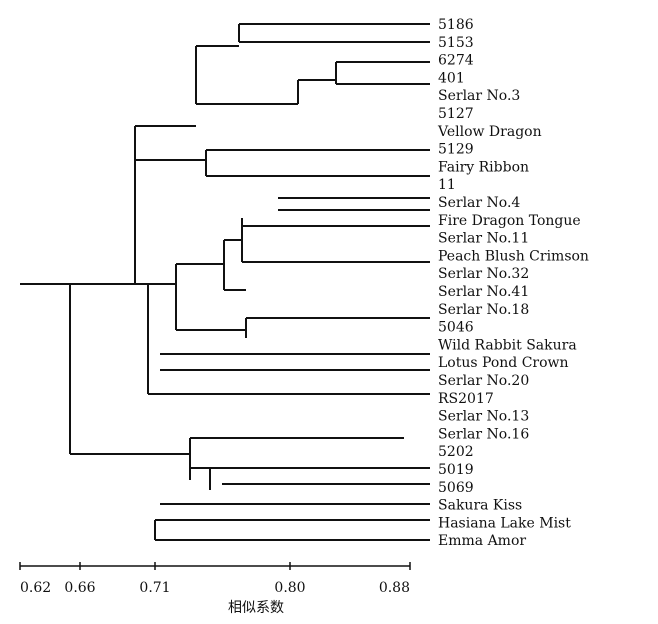 The height and width of the screenshot is (624, 658). I want to click on leaf-label: Serlar No.3, so click(479, 96).